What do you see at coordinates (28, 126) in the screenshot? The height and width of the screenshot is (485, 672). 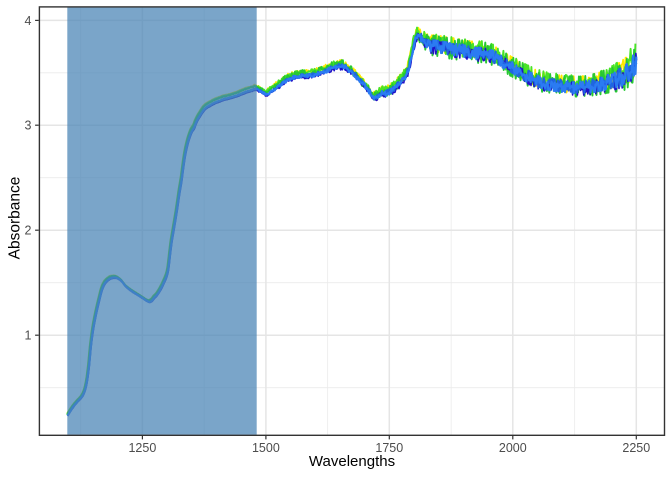 I see `svg-text: 3` at bounding box center [28, 126].